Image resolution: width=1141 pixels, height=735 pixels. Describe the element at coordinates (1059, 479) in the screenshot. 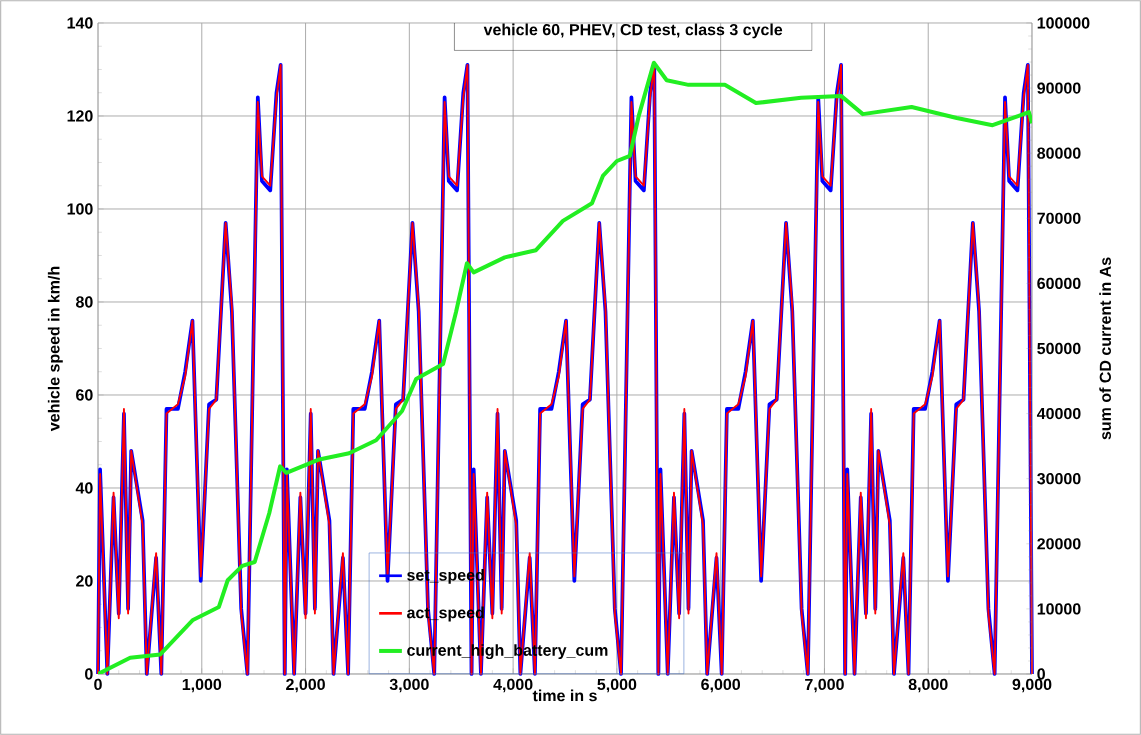

I see `y2-tick-label: 30000` at that location.